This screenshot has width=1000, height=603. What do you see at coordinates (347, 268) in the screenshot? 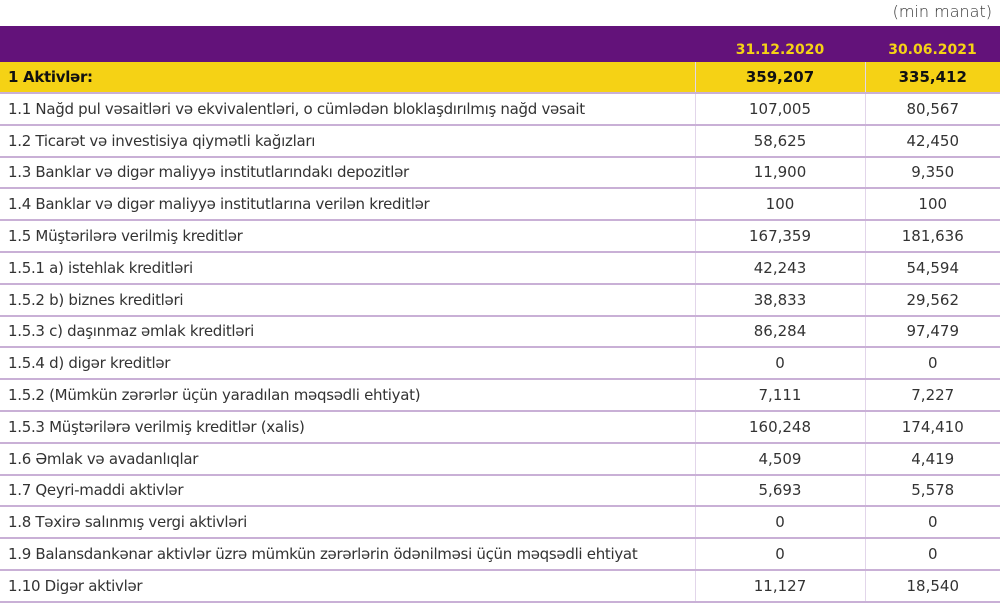
I see `row-label: 1.5.1 a) istehlak kreditləri` at bounding box center [347, 268].